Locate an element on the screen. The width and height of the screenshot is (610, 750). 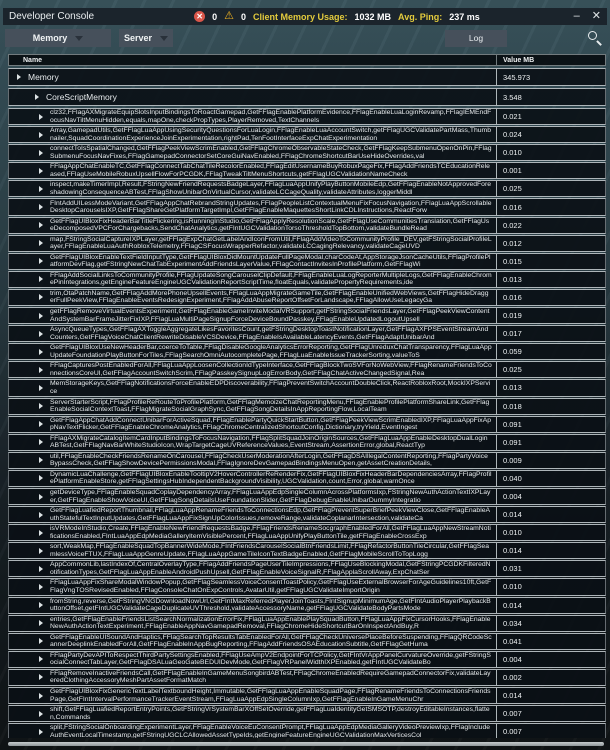
row-value: 0.022 is located at coordinates (550, 225).